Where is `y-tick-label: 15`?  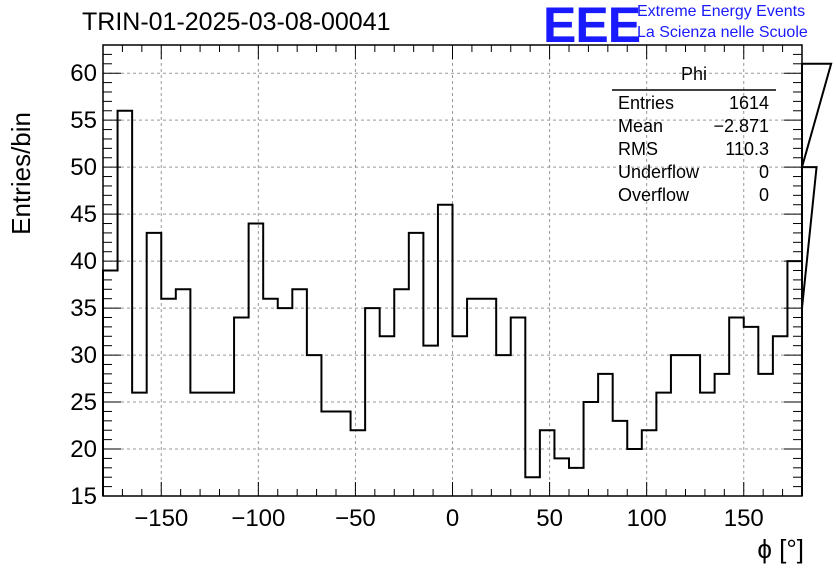 y-tick-label: 15 is located at coordinates (83, 496).